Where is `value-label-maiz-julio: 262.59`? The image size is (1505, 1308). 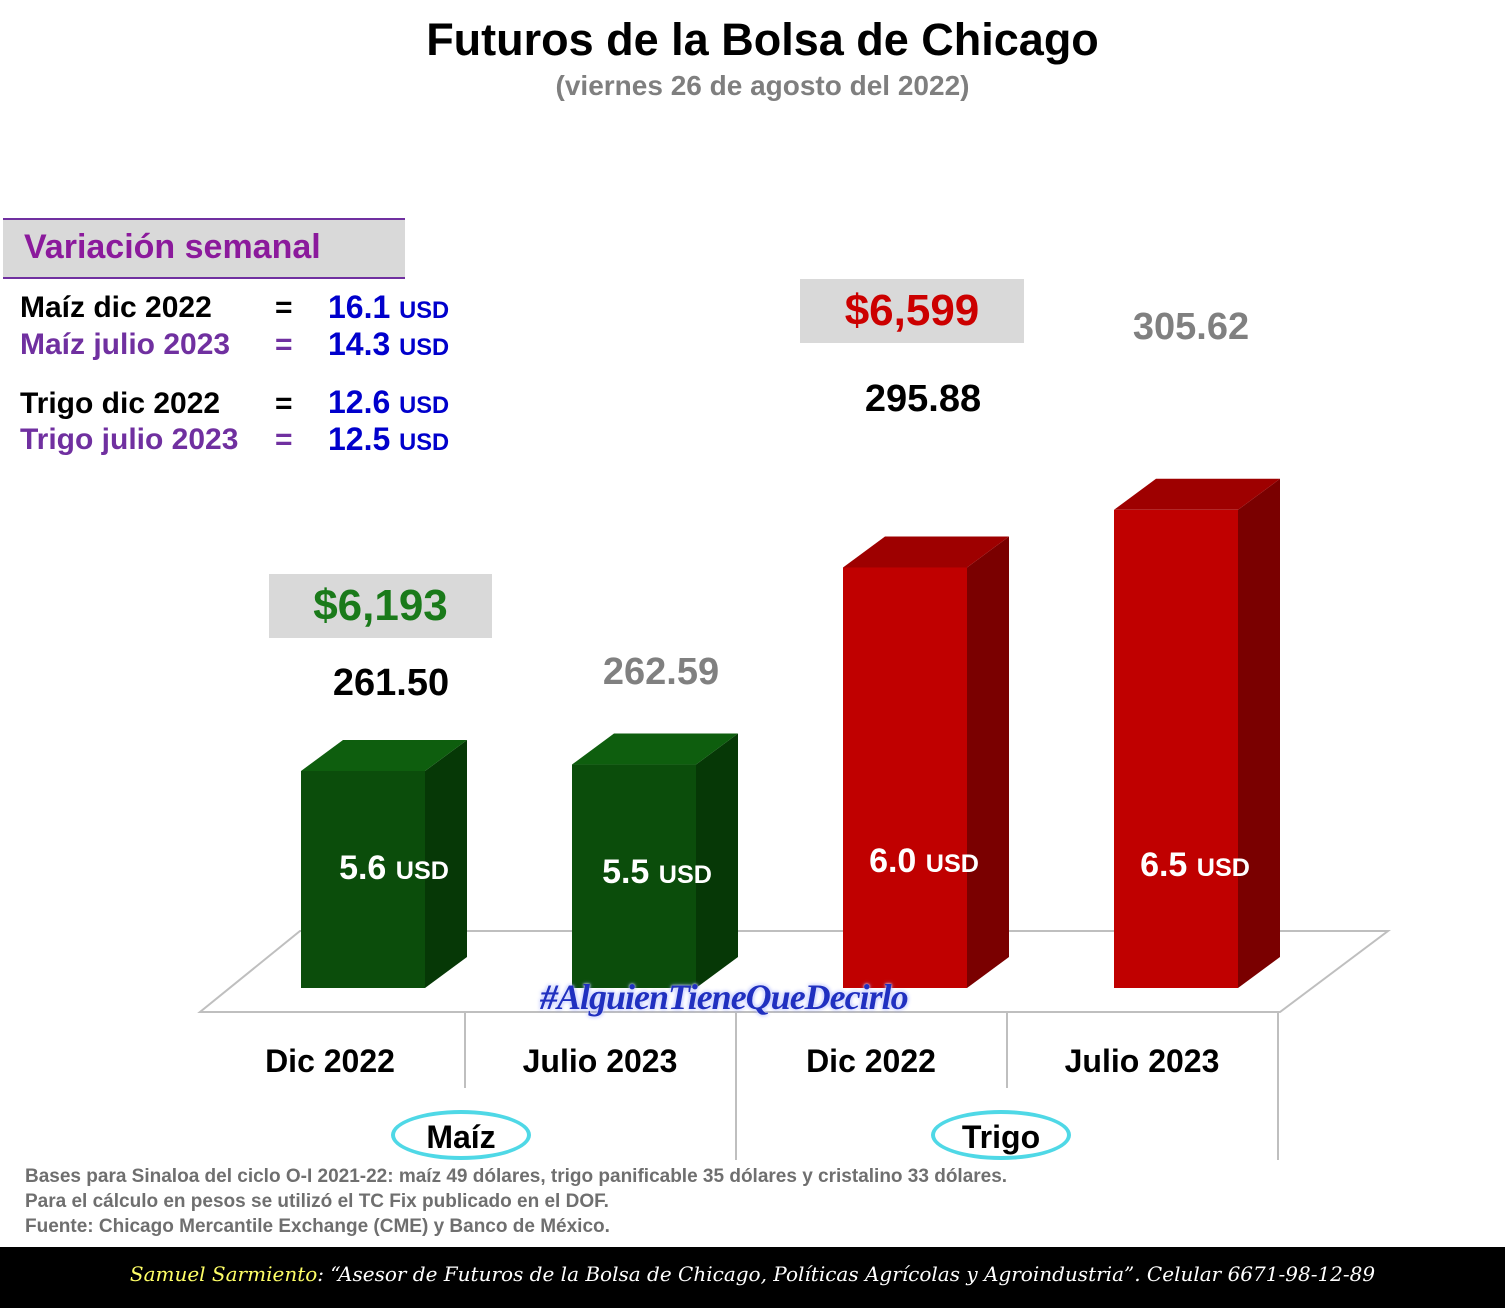 value-label-maiz-julio: 262.59 is located at coordinates (661, 672).